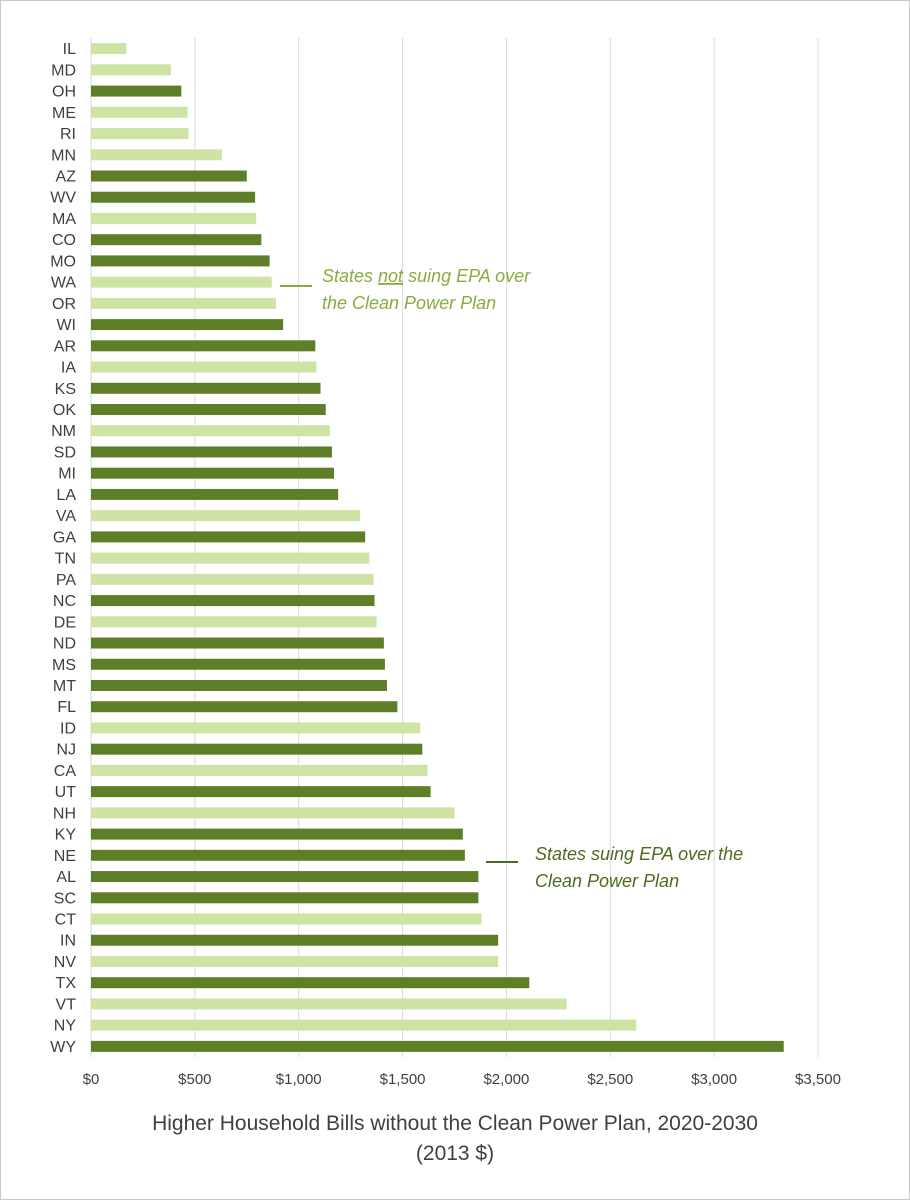 The image size is (910, 1200). Describe the element at coordinates (91, 1079) in the screenshot. I see `x-tick-label: $0` at that location.